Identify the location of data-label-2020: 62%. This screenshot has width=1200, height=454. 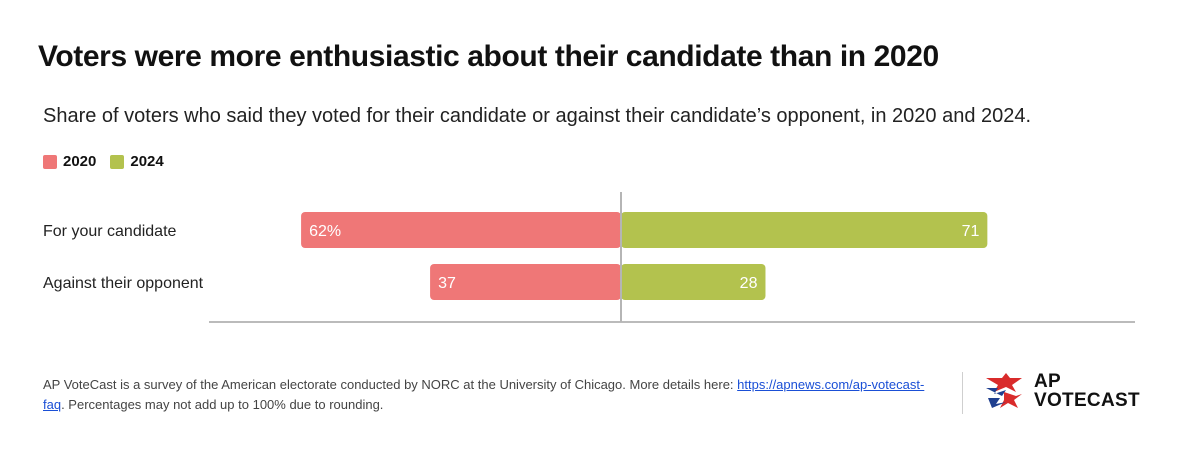
(325, 231).